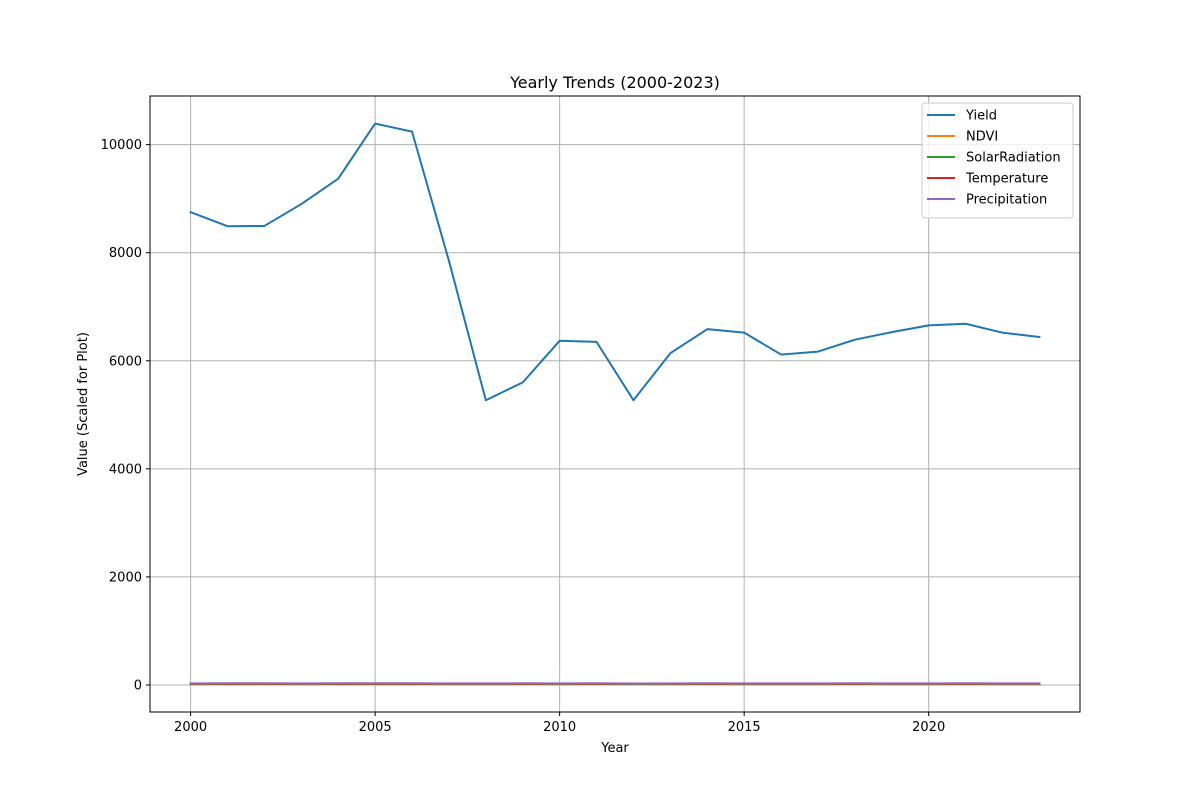  Describe the element at coordinates (744, 727) in the screenshot. I see `x-tick-label: 2015` at that location.